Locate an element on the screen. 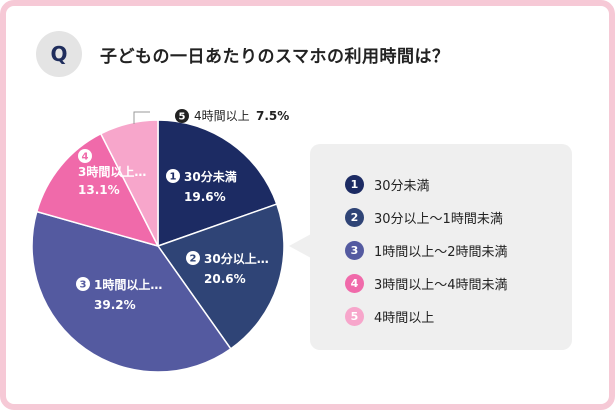  slice-label-4-badge is located at coordinates (85, 156).